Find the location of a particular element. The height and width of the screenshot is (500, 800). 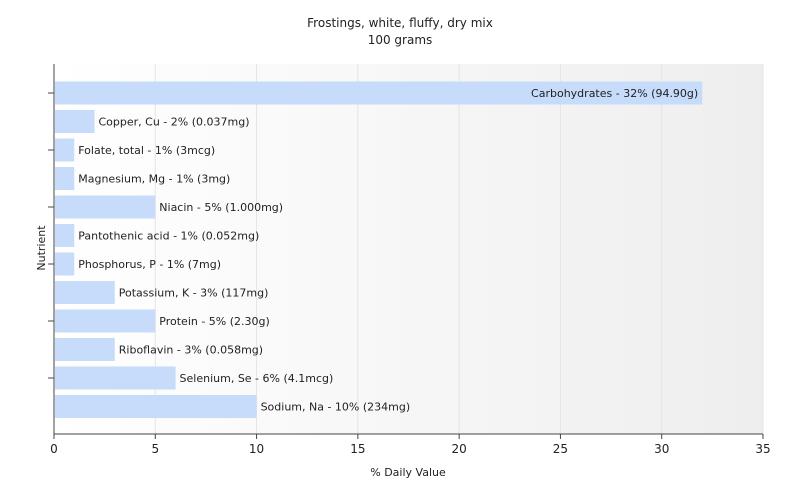

bar-sodium-na is located at coordinates (156, 406).